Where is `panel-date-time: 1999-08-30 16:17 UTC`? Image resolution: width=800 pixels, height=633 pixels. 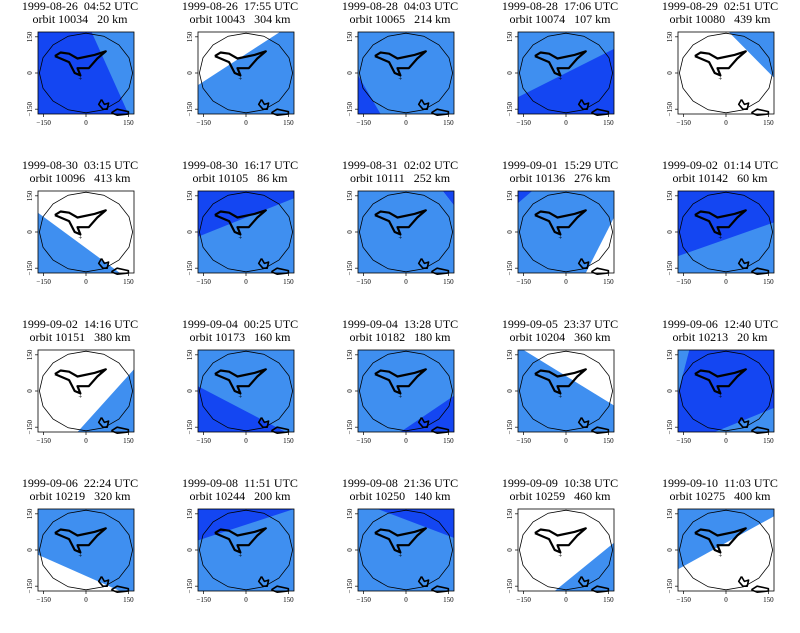 panel-date-time: 1999-08-30 16:17 UTC is located at coordinates (240, 165).